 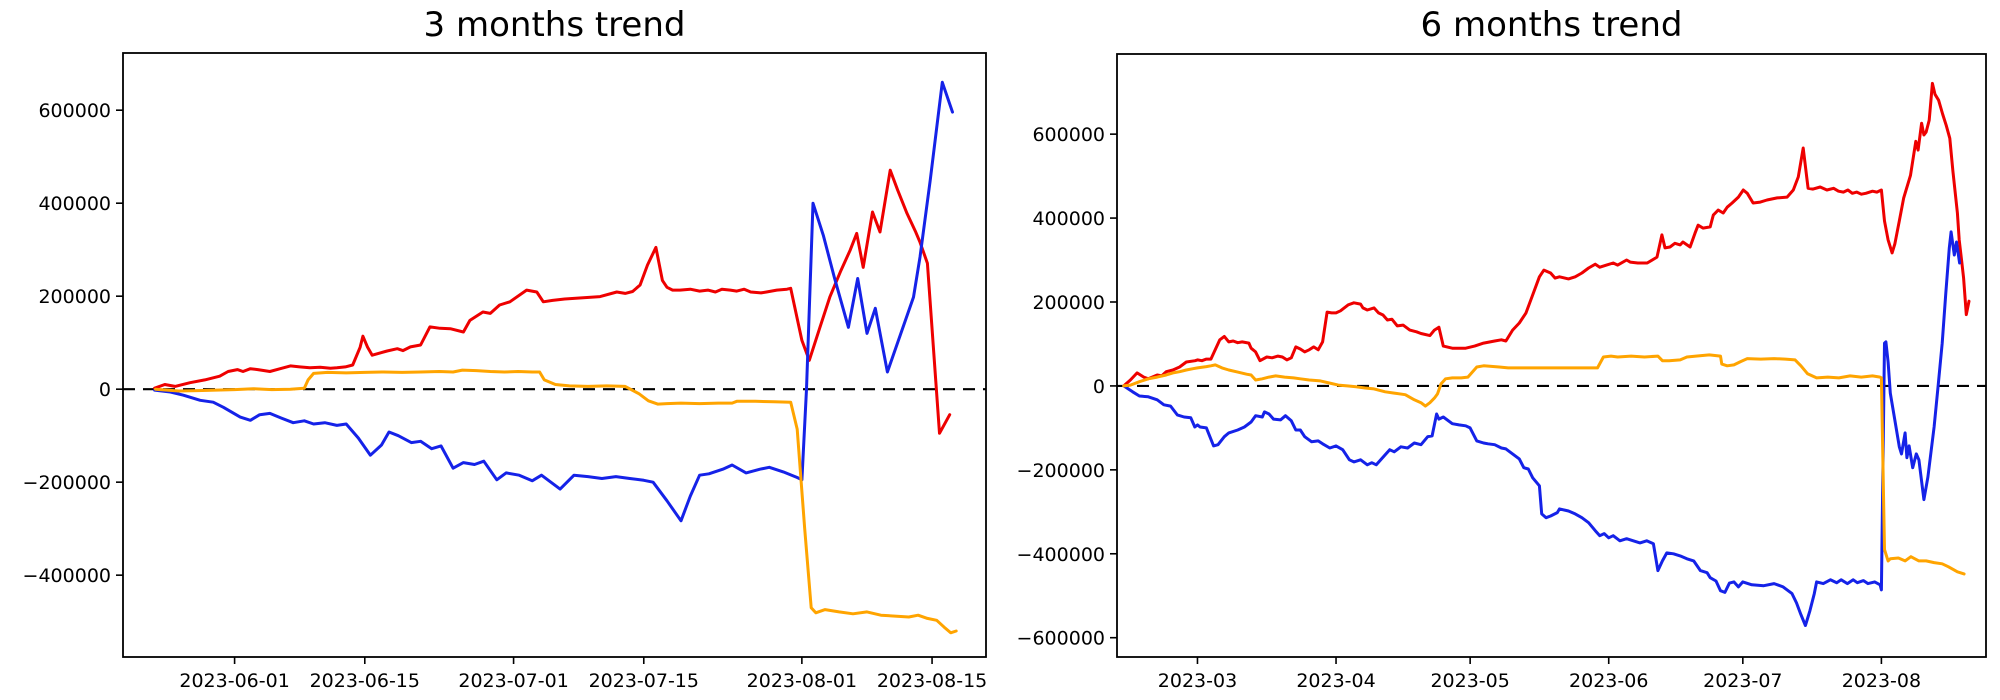 I want to click on six-months-trend-x-tick-label: 2023-03, so click(x=1197, y=681).